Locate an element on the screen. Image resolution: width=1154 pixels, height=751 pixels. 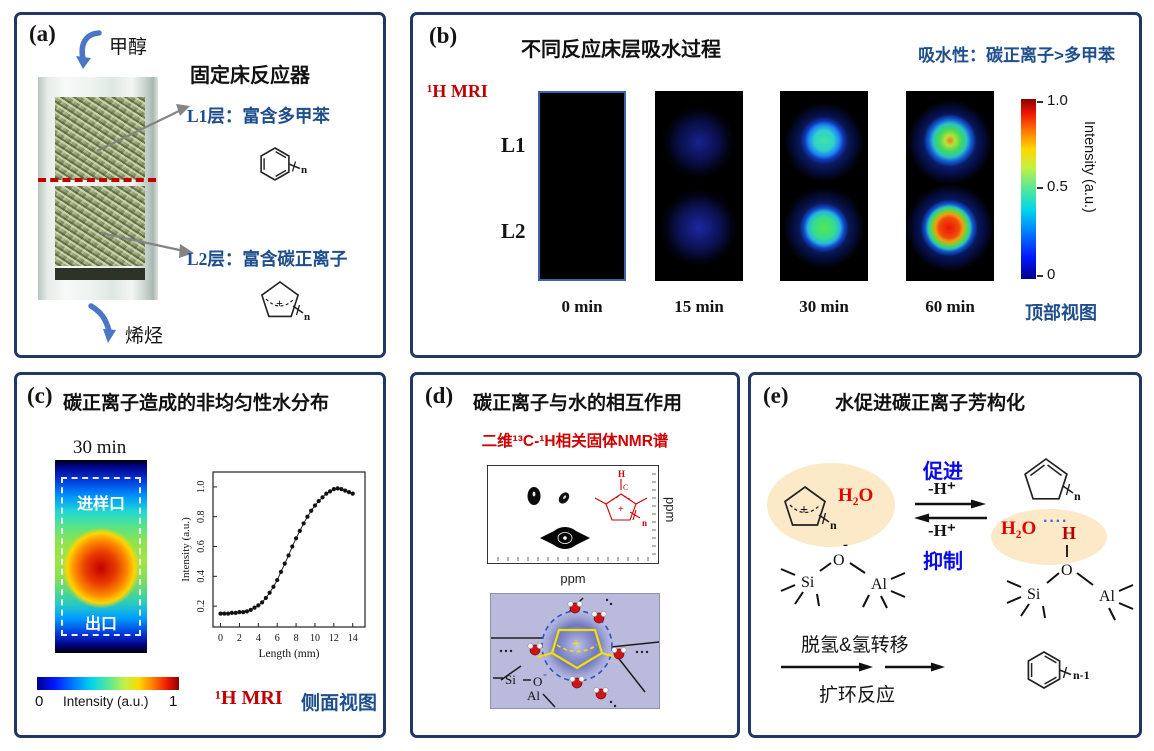
panel-d: (d) 碳正离子与水的相互作用 二维¹³C-¹H相关固体NMR谱 is located at coordinates (575, 555).